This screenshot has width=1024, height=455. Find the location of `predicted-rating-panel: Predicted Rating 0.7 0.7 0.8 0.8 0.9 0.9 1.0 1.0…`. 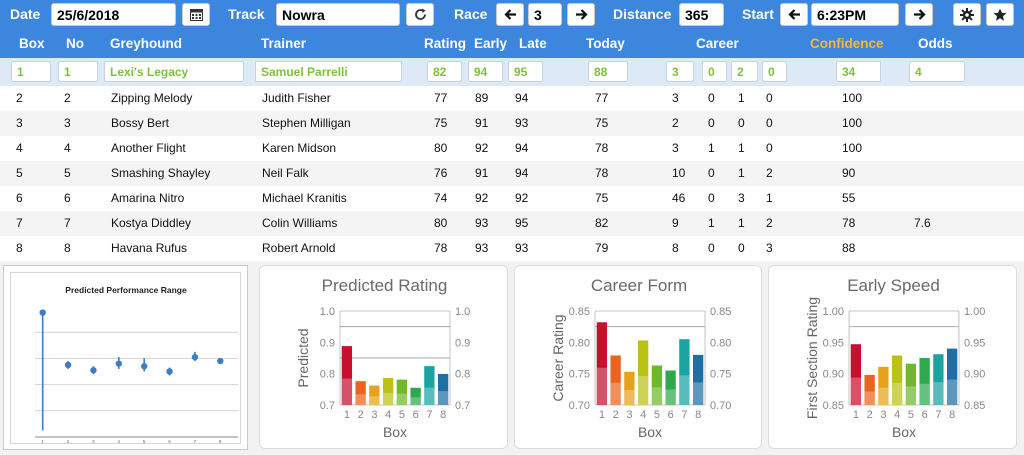

predicted-rating-panel: Predicted Rating 0.7 0.7 0.8 0.8 0.9 0.9 1.0 1.0… is located at coordinates (383, 357).